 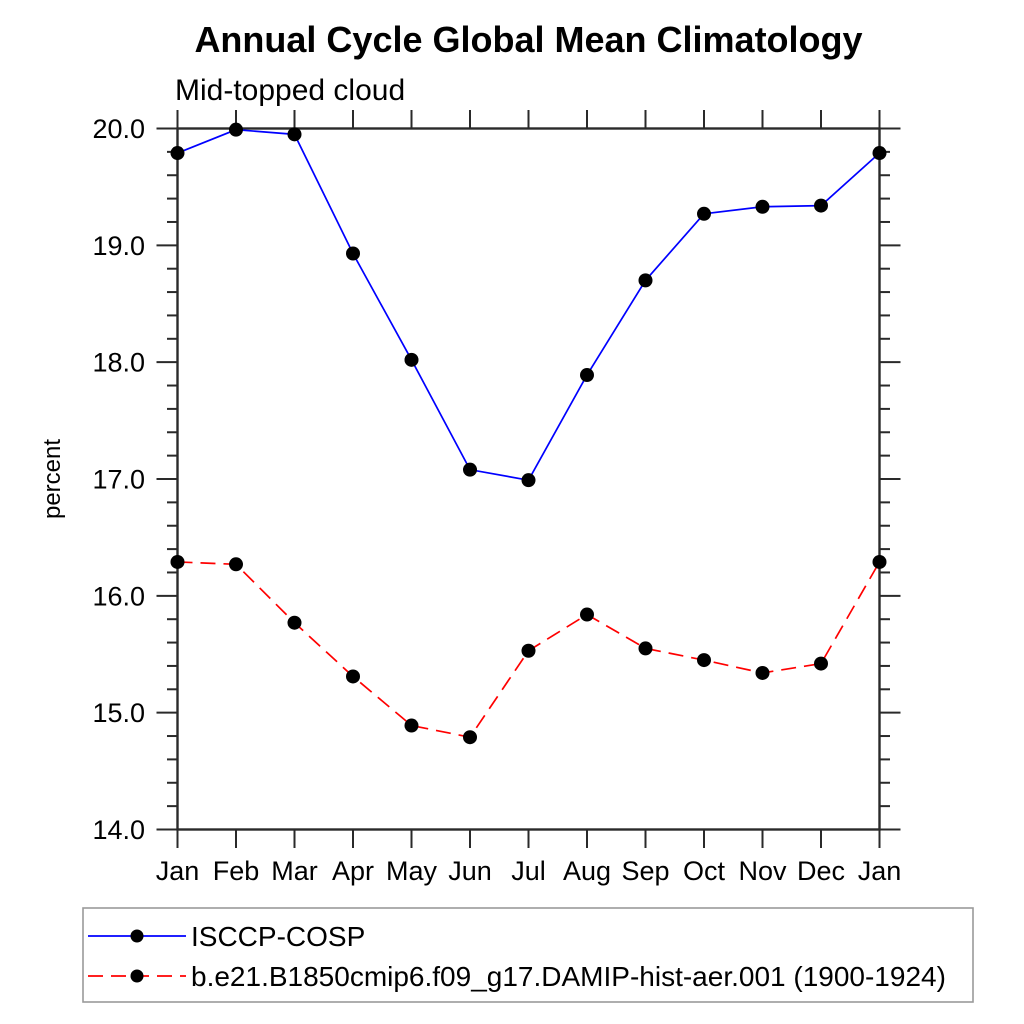 I want to click on y-tick-label: 20.0, so click(x=118, y=129).